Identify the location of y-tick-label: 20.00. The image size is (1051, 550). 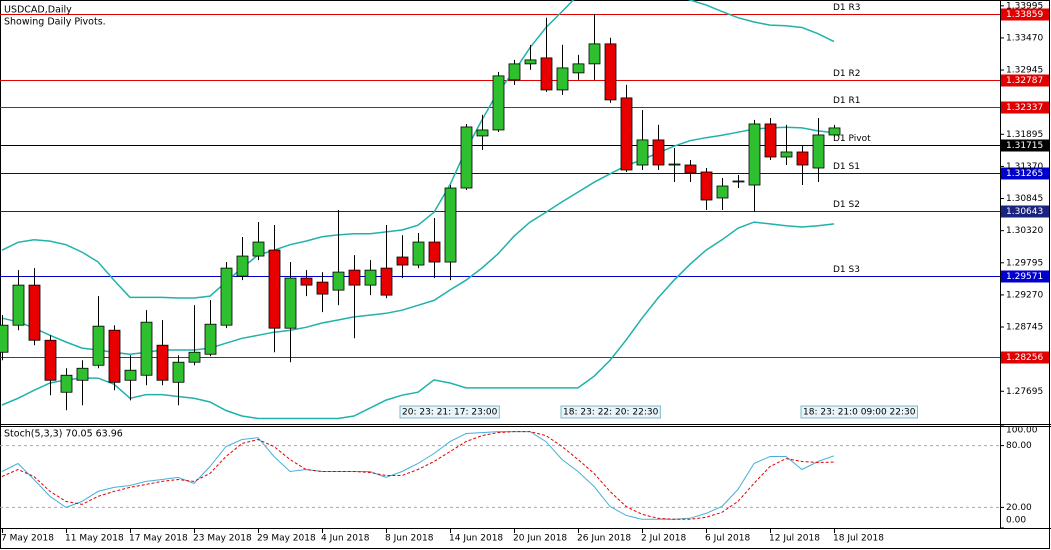
(1019, 508).